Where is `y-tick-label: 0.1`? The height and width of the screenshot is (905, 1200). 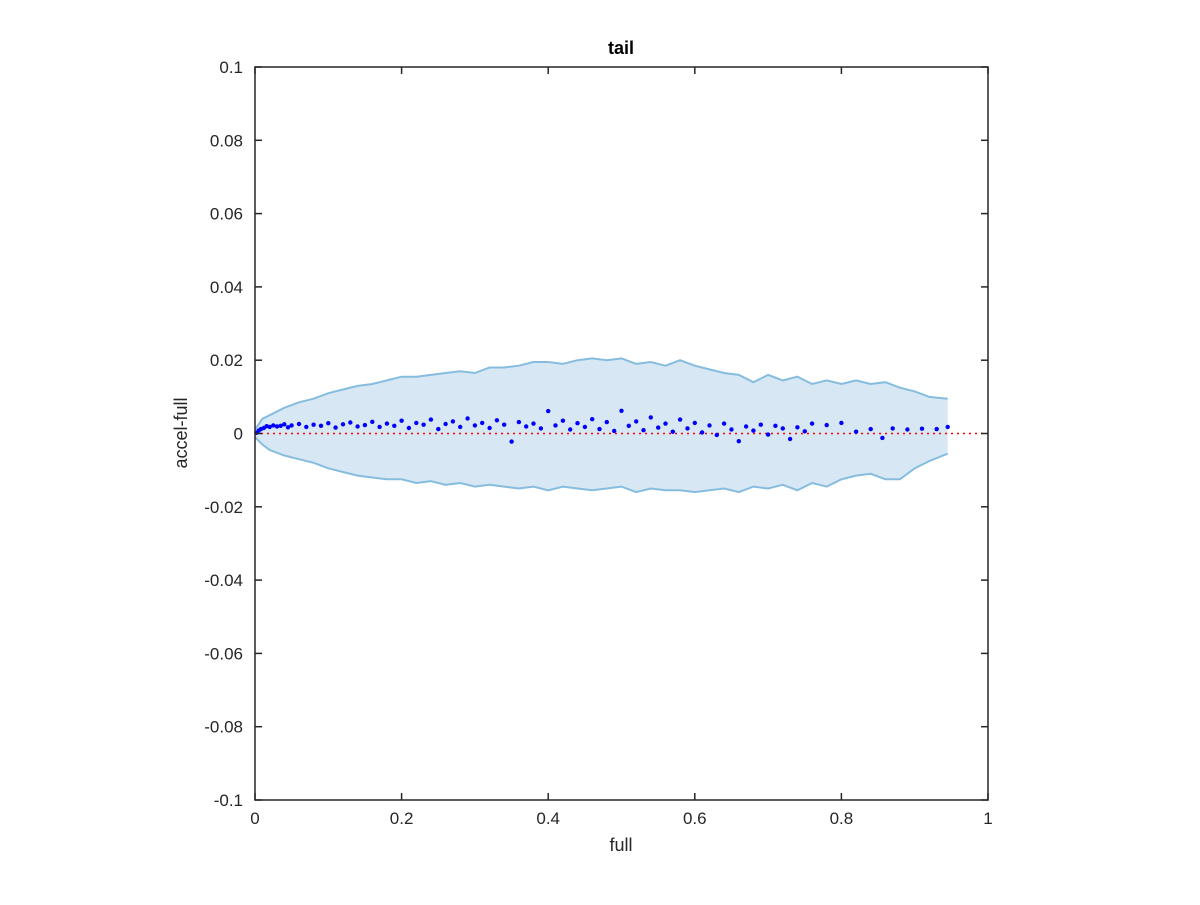 y-tick-label: 0.1 is located at coordinates (231, 67).